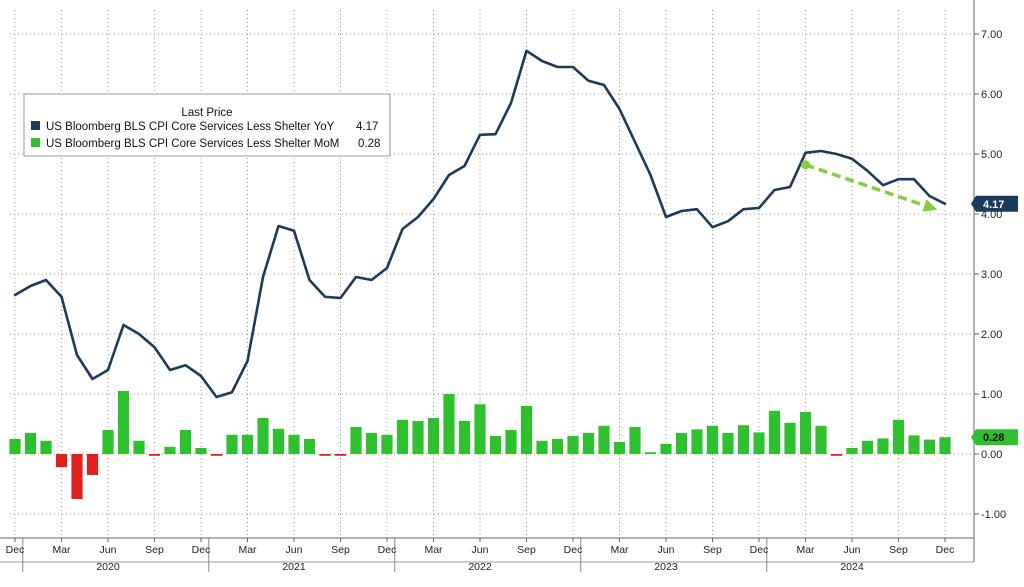 The height and width of the screenshot is (587, 1024). What do you see at coordinates (991, 395) in the screenshot?
I see `y-tick-label: 1.00` at bounding box center [991, 395].